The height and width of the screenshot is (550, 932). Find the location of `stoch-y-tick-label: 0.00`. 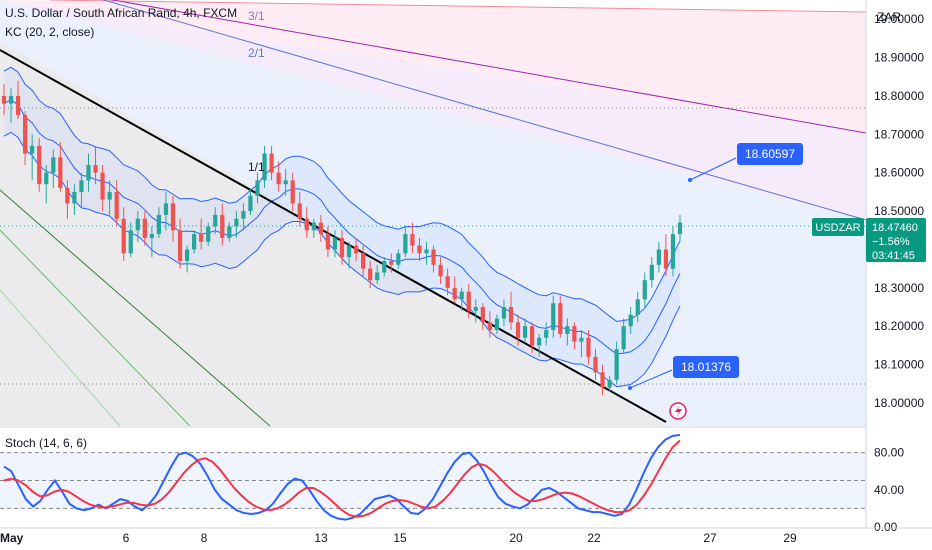

stoch-y-tick-label: 0.00 is located at coordinates (886, 527).